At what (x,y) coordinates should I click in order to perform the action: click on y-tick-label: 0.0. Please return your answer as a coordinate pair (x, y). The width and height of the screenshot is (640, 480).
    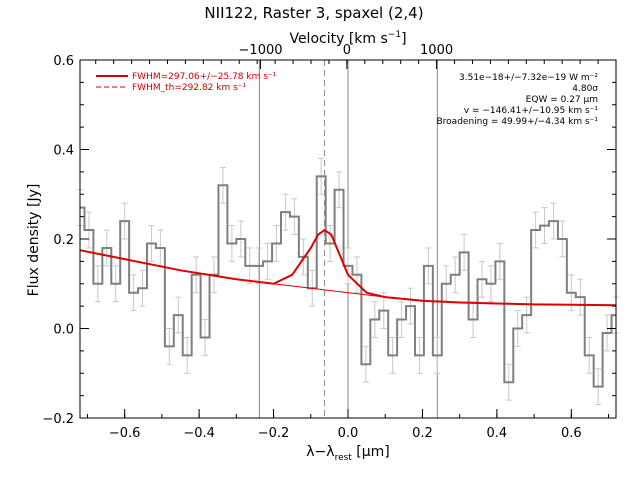
    Looking at the image, I should click on (63, 330).